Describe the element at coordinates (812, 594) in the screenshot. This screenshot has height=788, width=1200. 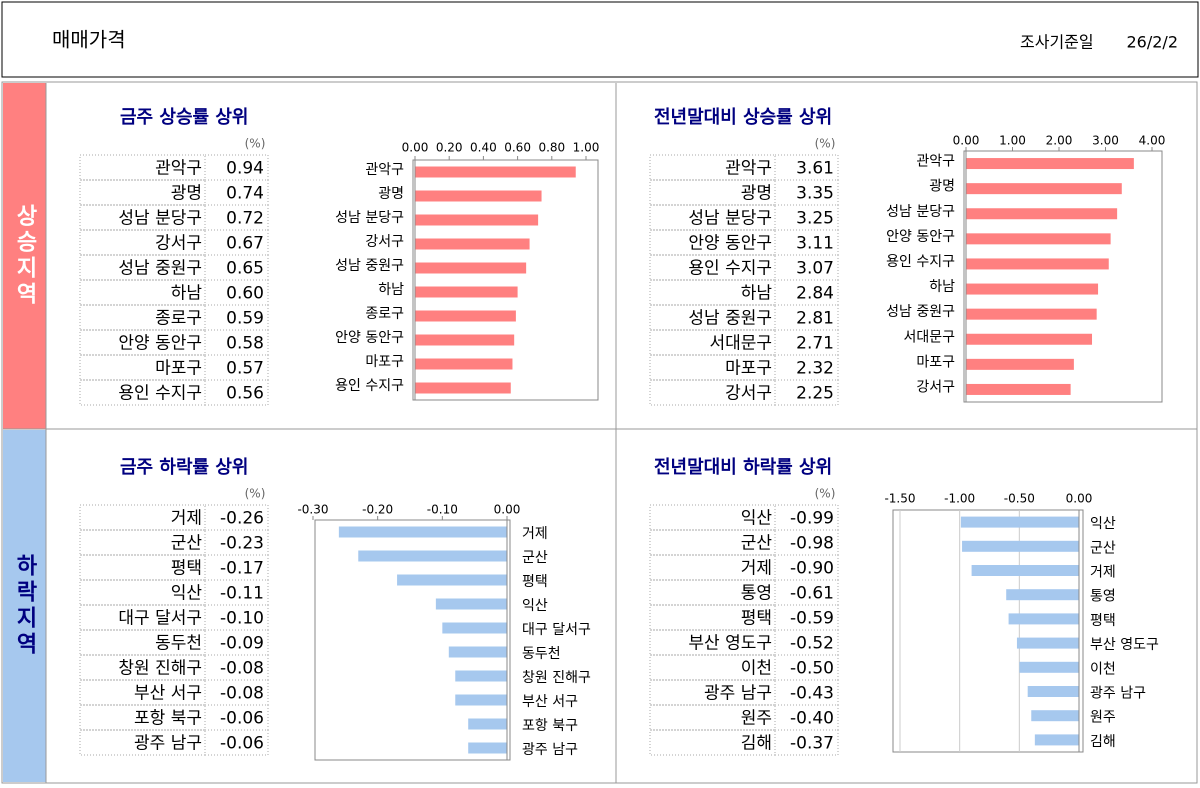
I see `table-value: -0.61` at that location.